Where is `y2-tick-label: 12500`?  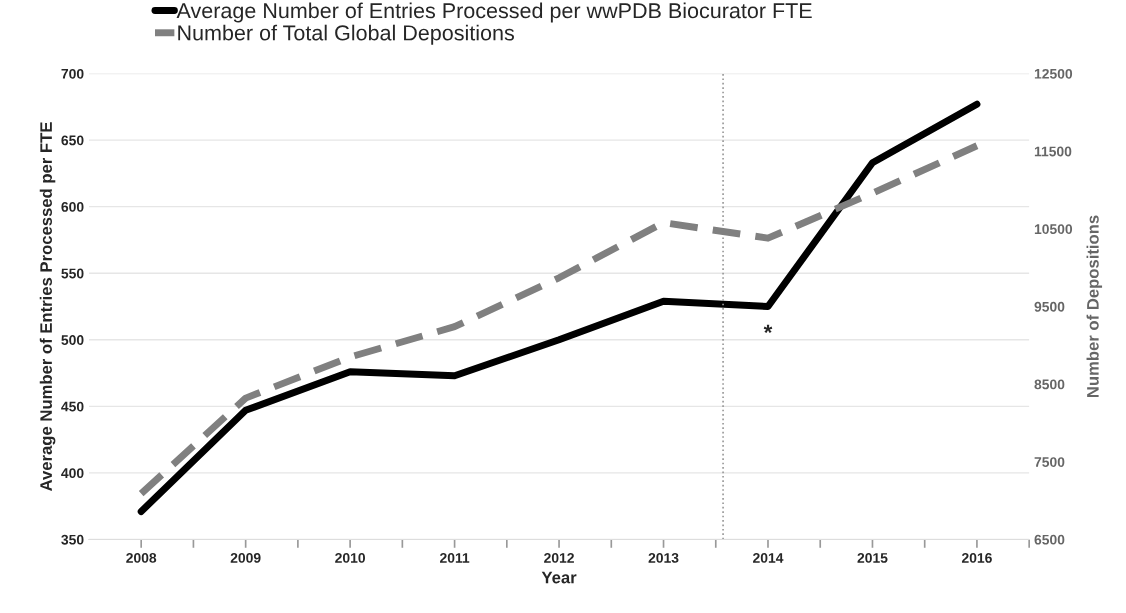
y2-tick-label: 12500 is located at coordinates (1053, 73).